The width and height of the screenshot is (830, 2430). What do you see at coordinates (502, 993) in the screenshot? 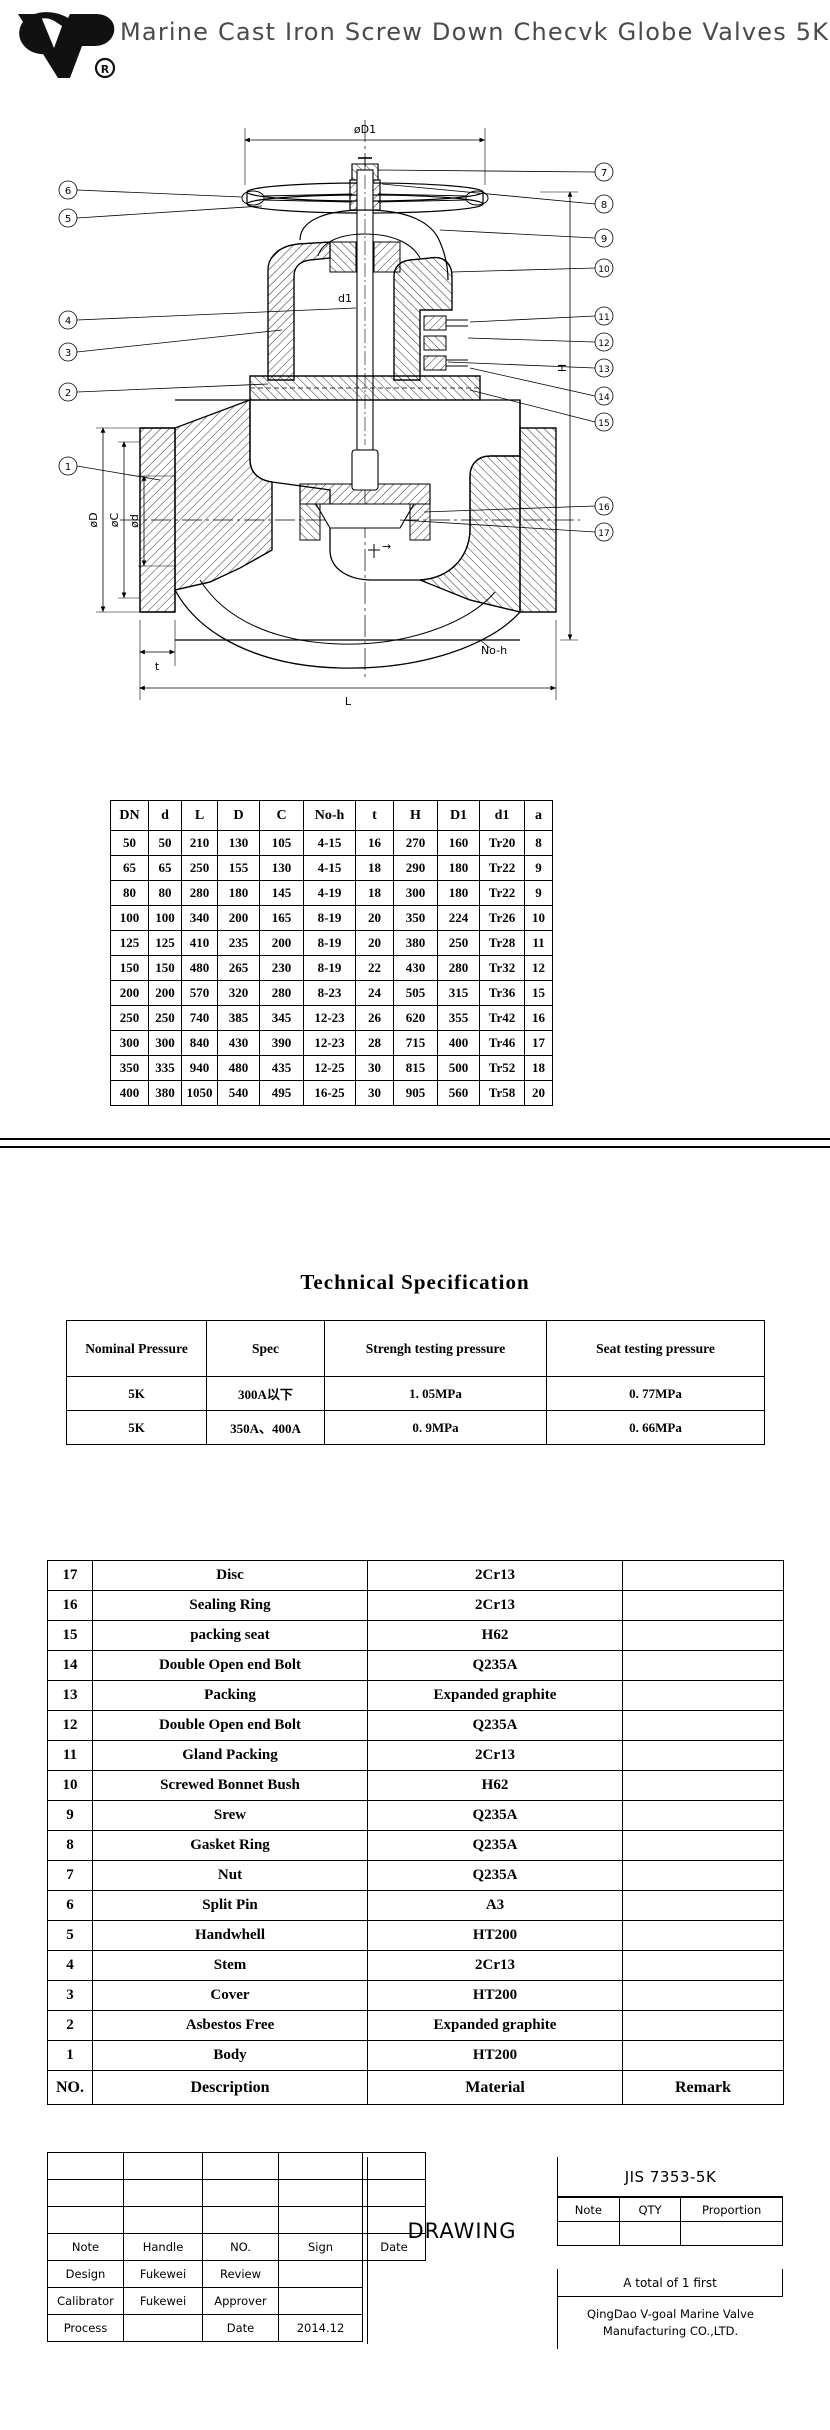
I see `dim-cell-d1-6: Tr36` at bounding box center [502, 993].